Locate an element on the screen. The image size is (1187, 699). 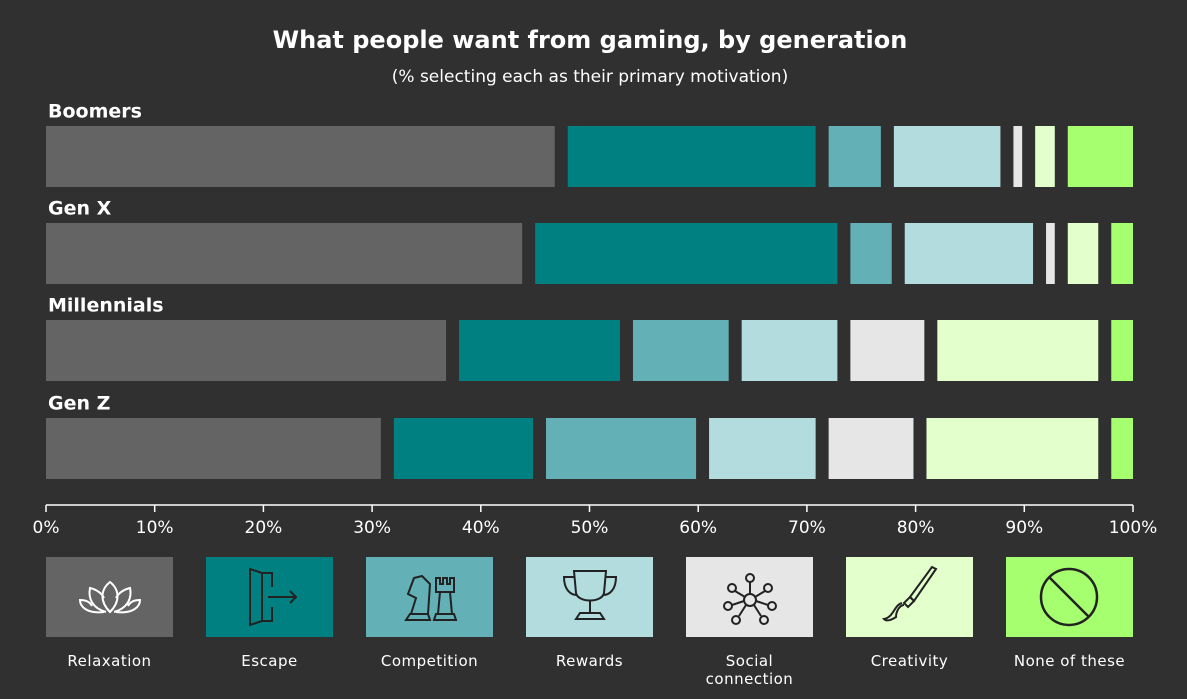
legend-label: Competition is located at coordinates (429, 661).